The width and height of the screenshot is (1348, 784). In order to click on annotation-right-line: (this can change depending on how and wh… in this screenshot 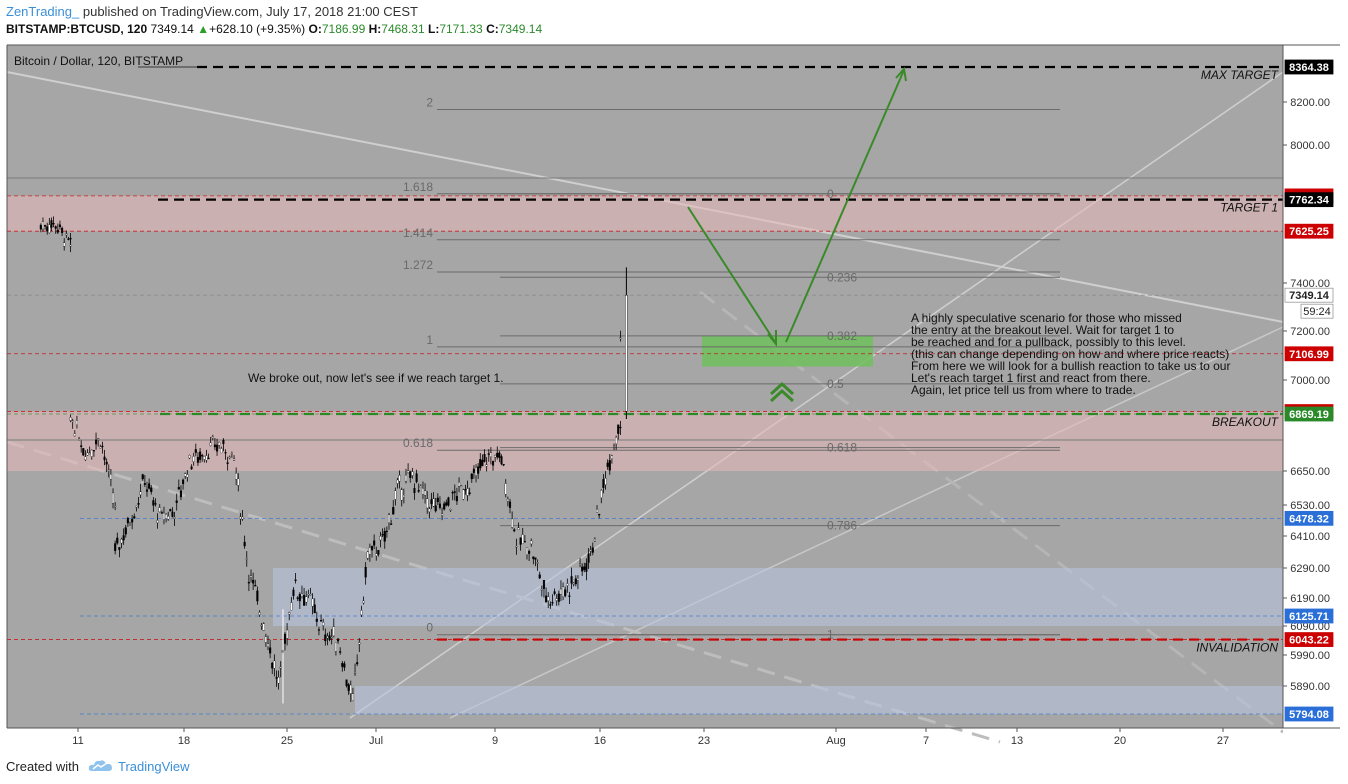, I will do `click(1070, 354)`.